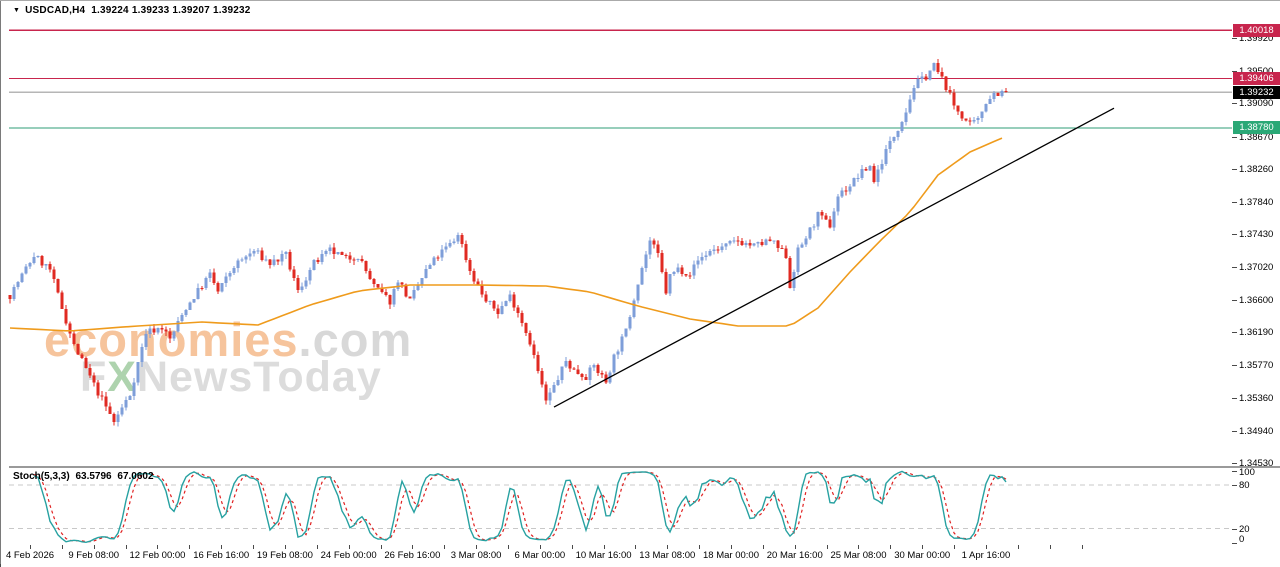 The image size is (1280, 567). Describe the element at coordinates (133, 10) in the screenshot. I see `symbol-header: ▼ USDCAD,H4 1.39224 1.39233 1.39207 1.39232` at that location.